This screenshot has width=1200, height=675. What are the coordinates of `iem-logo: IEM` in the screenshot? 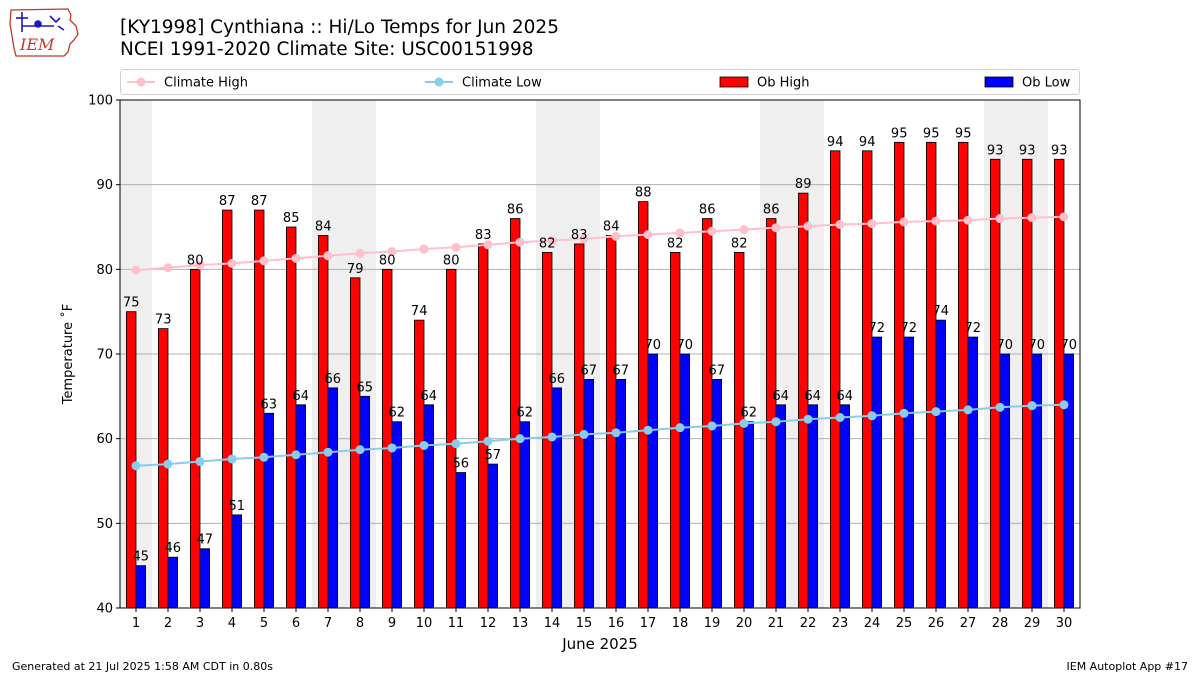 It's located at (44, 32).